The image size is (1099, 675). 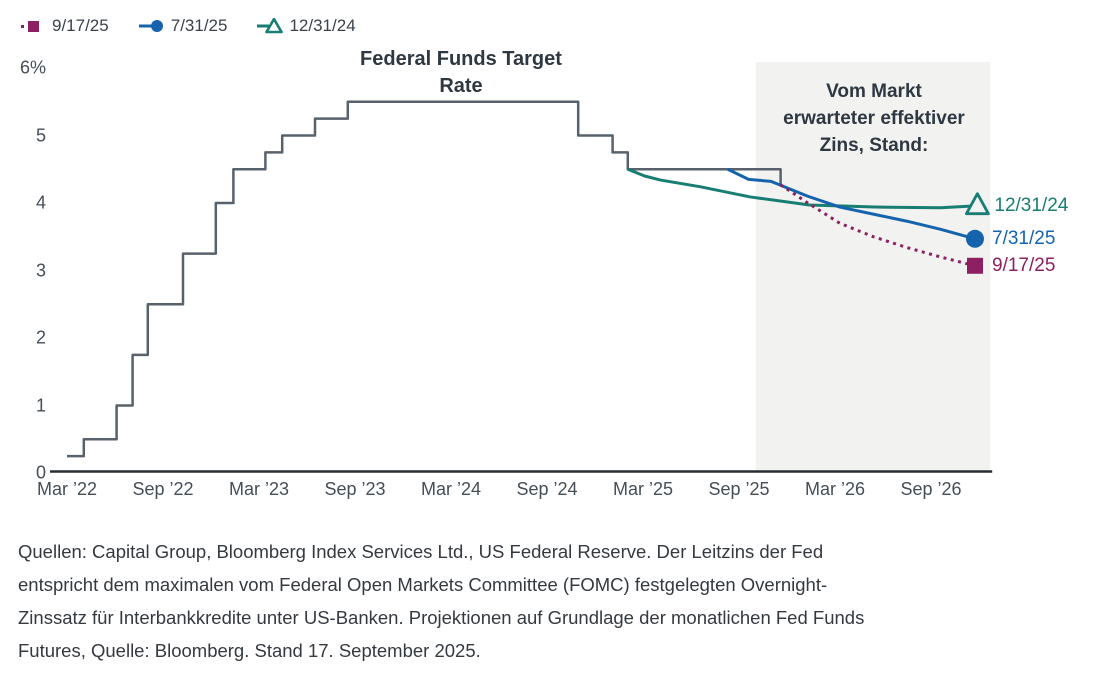 What do you see at coordinates (40, 472) in the screenshot?
I see `y-tick-label: 0` at bounding box center [40, 472].